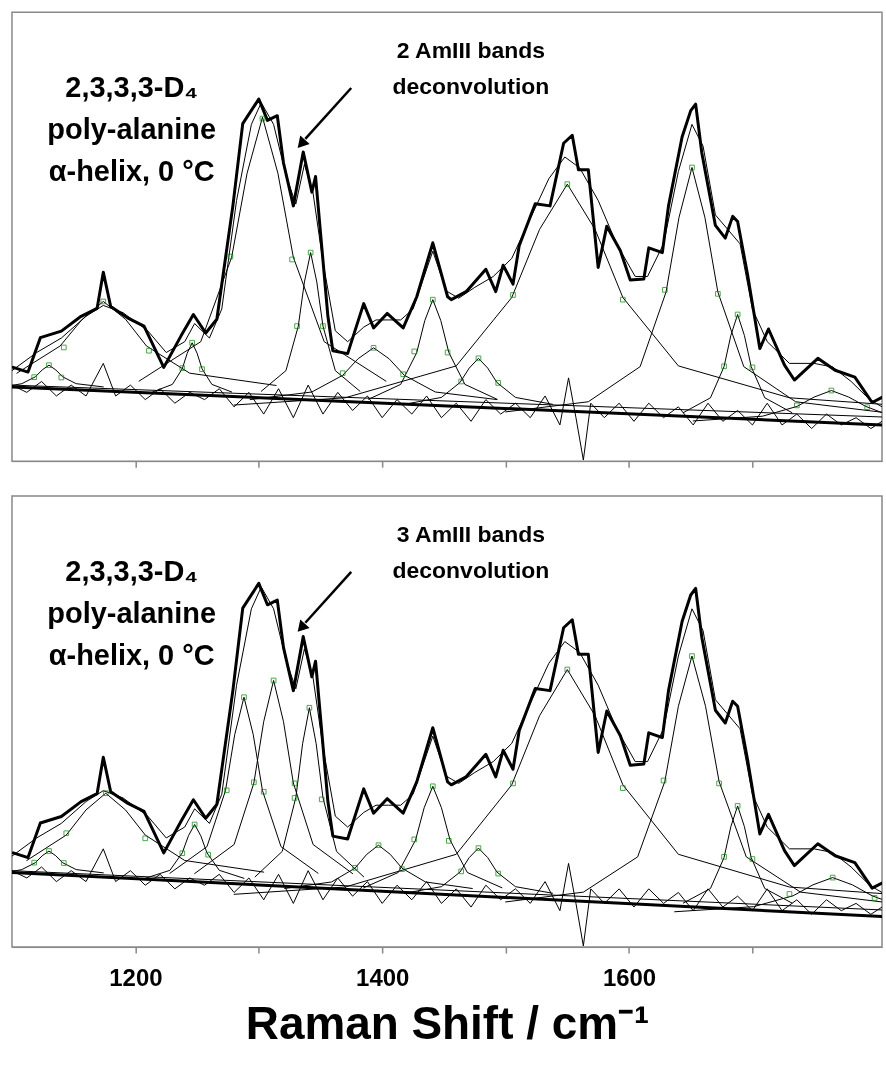 Image resolution: width=886 pixels, height=1085 pixels. Describe the element at coordinates (447, 1023) in the screenshot. I see `x-axis-title: Raman Shift / cm⁻¹` at that location.